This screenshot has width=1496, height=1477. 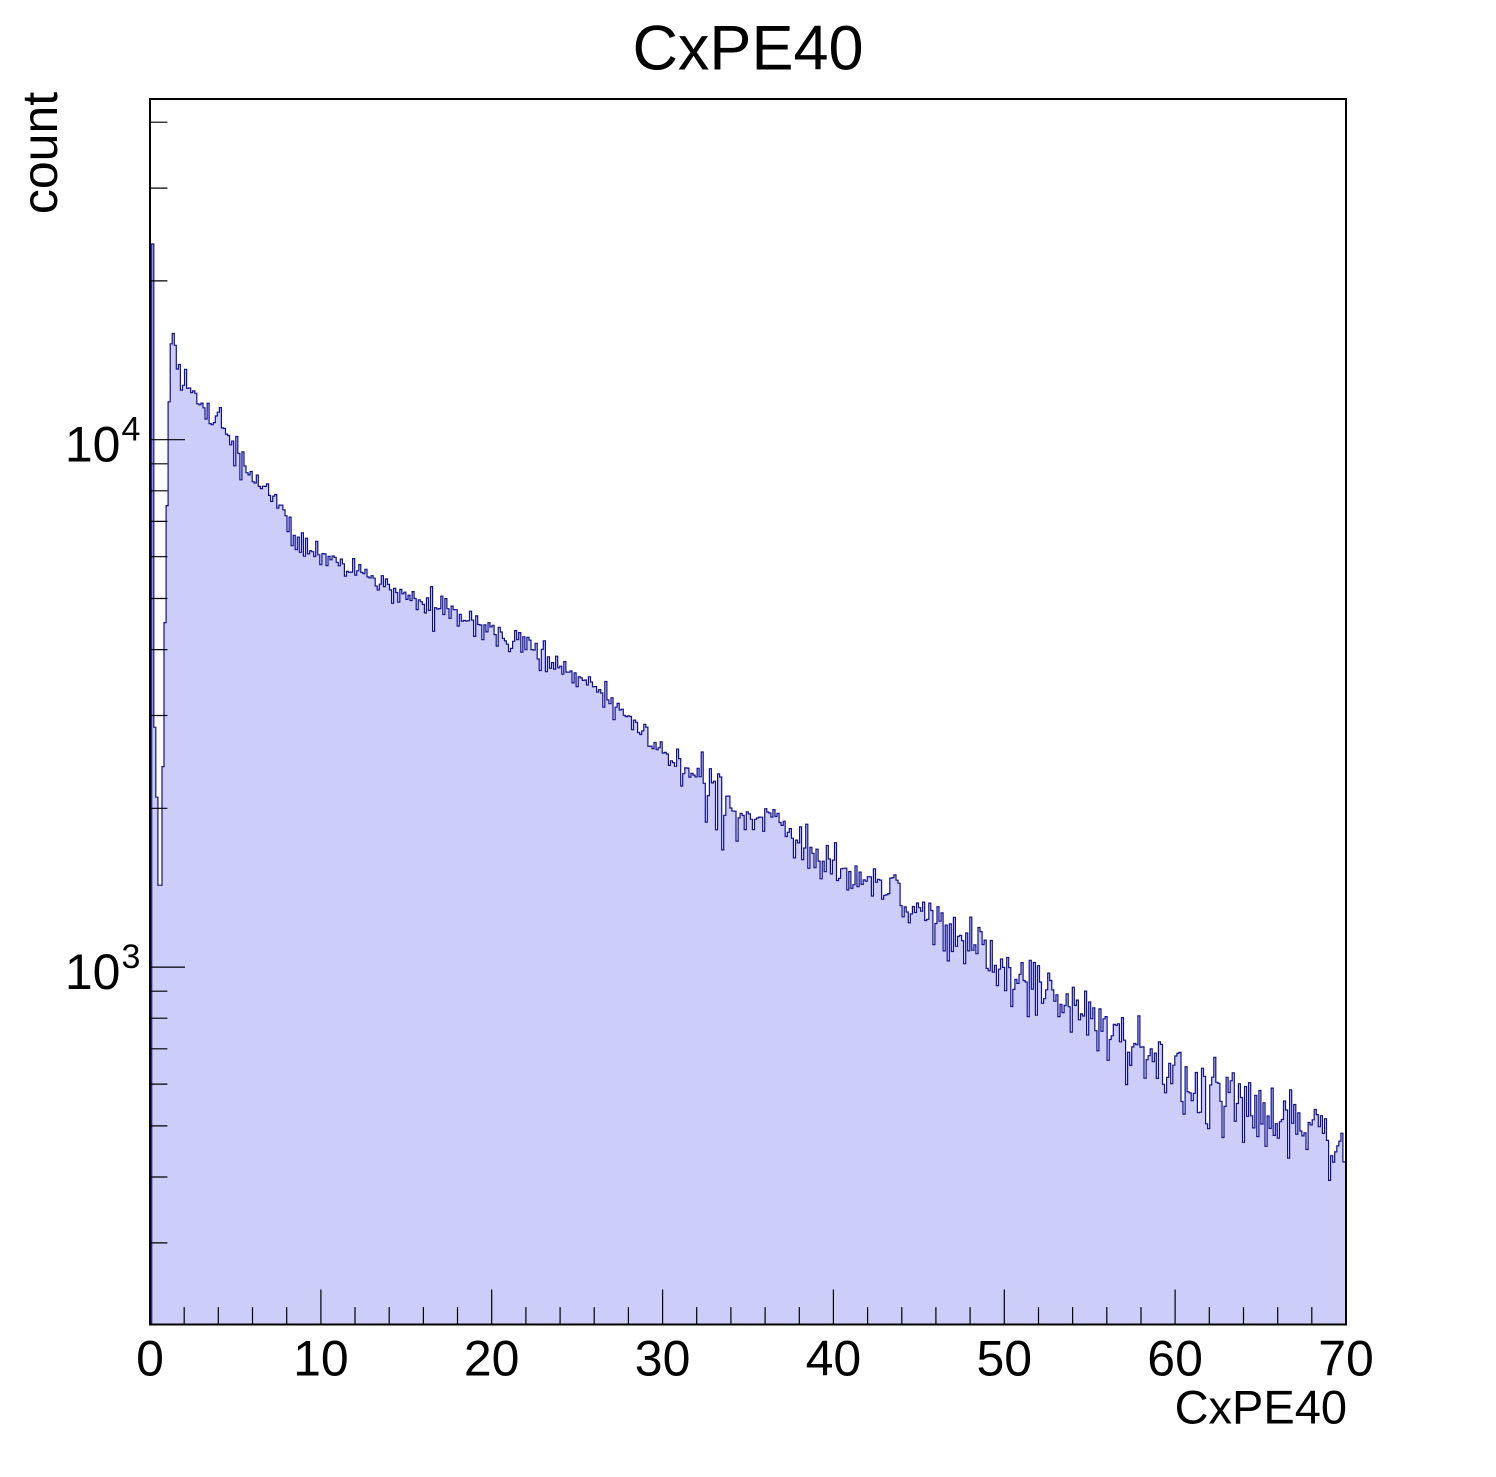 I want to click on svg-text: 40, so click(x=834, y=1359).